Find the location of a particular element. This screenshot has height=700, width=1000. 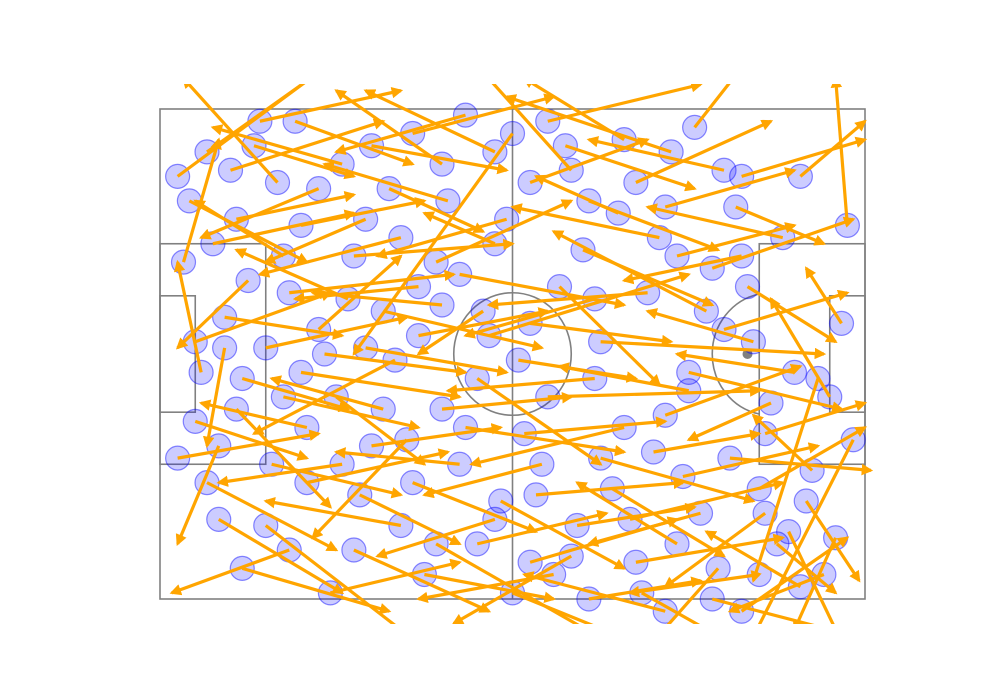

right-penalty-arc is located at coordinates (735, 354).